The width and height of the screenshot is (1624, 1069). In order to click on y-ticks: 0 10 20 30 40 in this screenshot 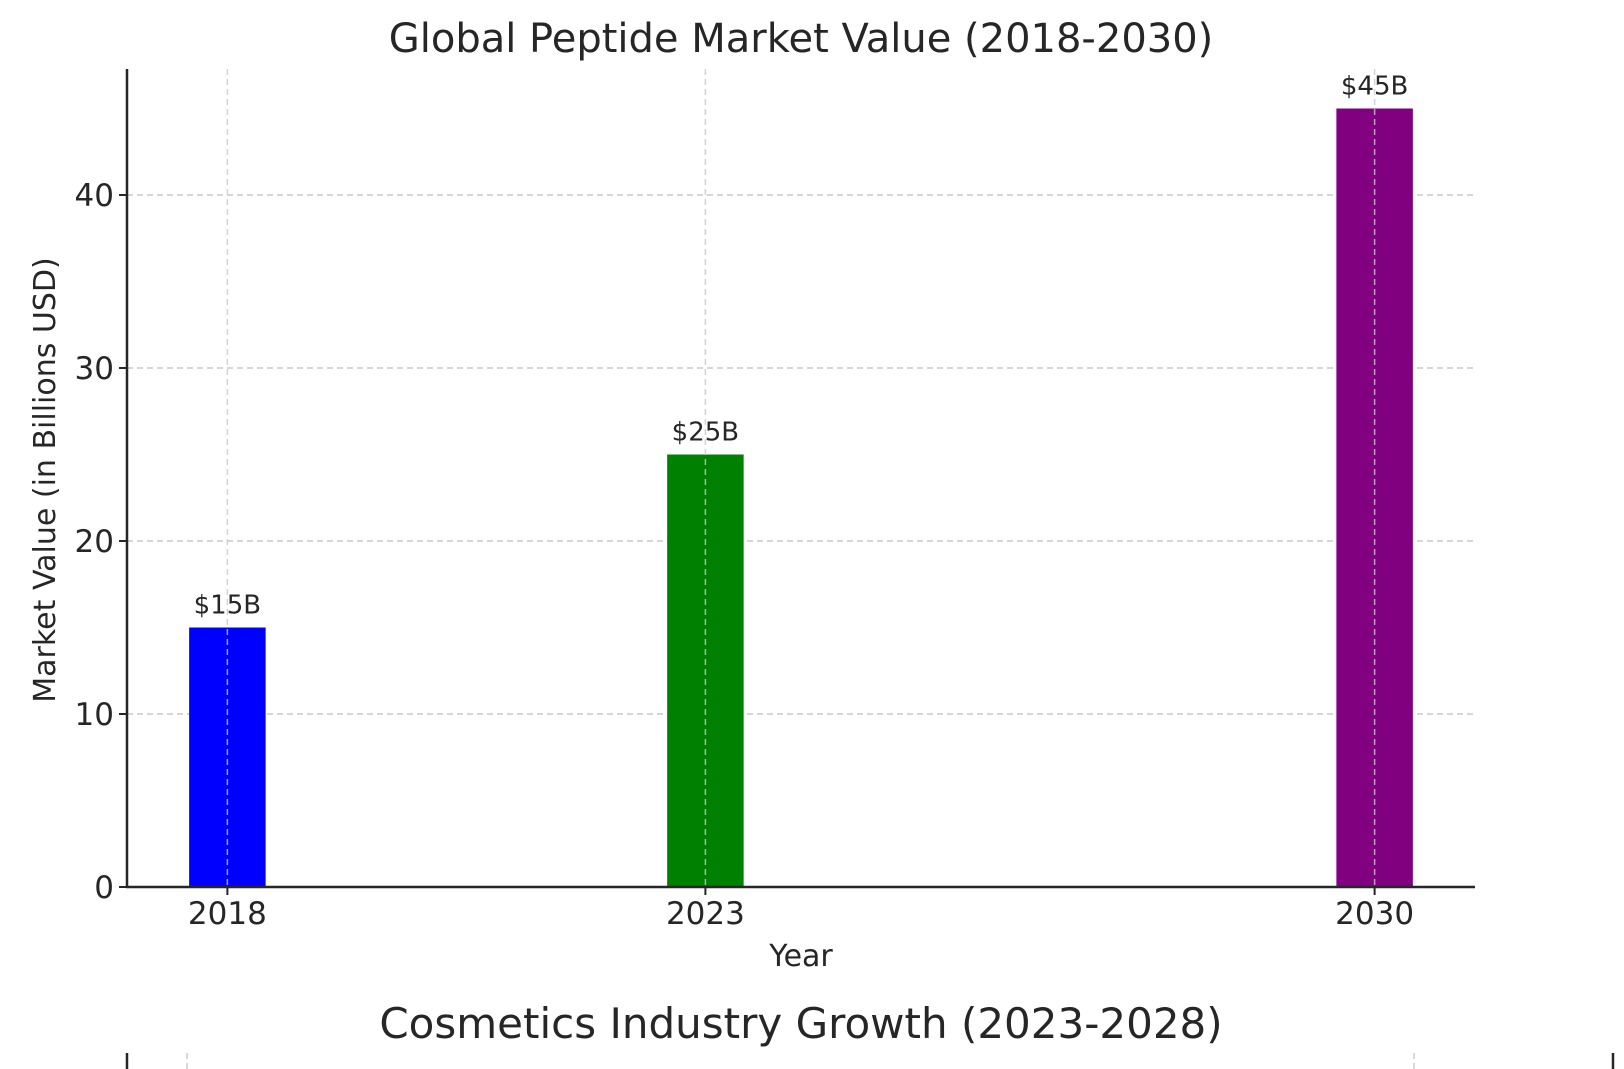, I will do `click(101, 542)`.